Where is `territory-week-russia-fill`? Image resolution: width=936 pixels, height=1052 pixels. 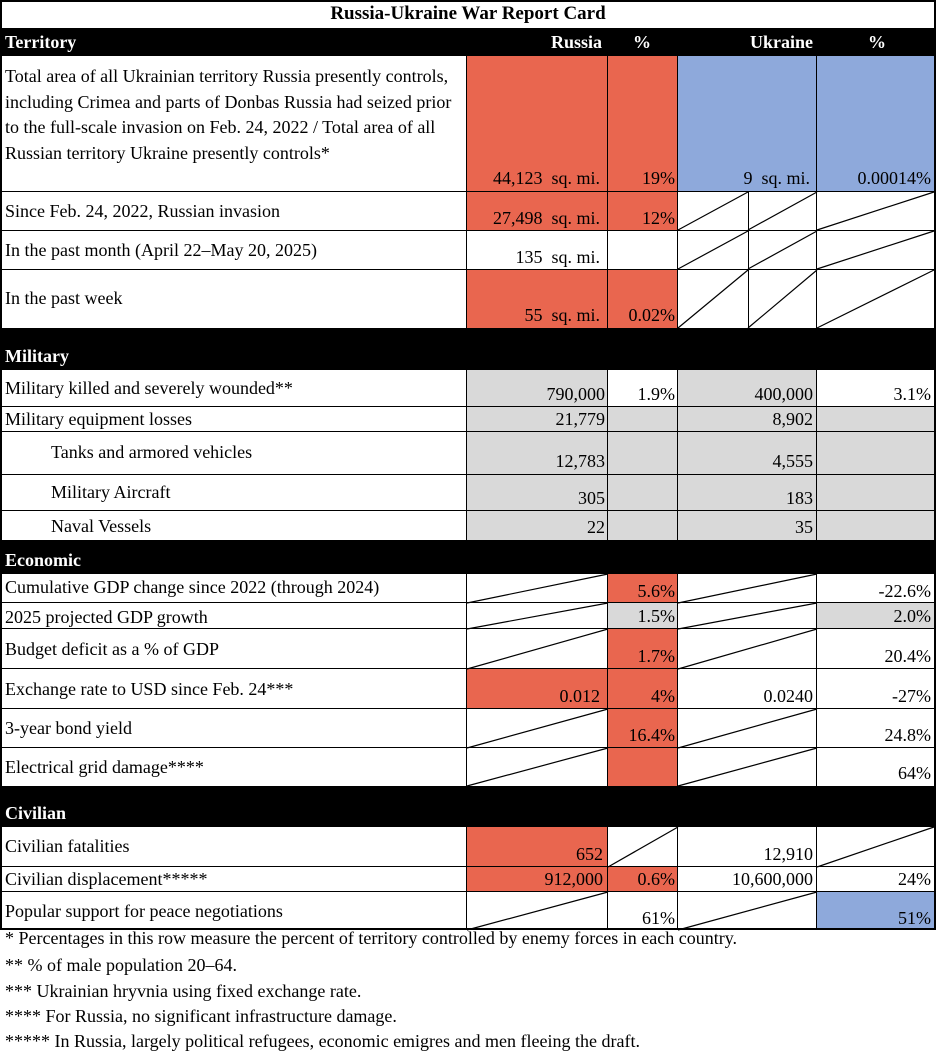
territory-week-russia-fill is located at coordinates (572, 299).